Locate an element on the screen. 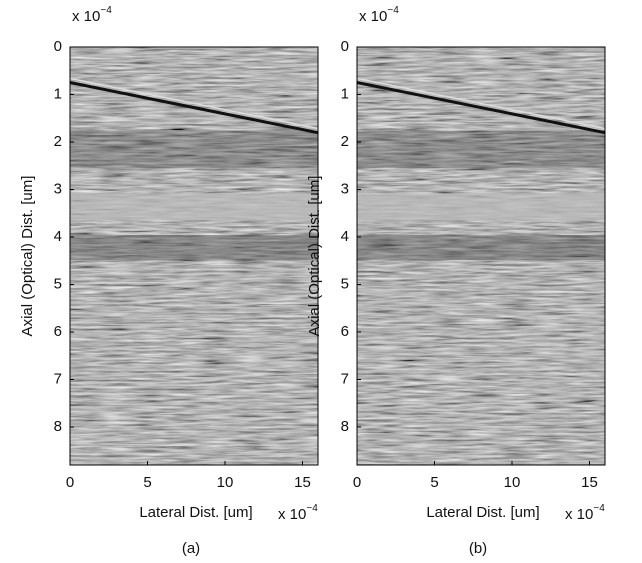 Image resolution: width=642 pixels, height=563 pixels. panel-caption: (b) is located at coordinates (478, 548).